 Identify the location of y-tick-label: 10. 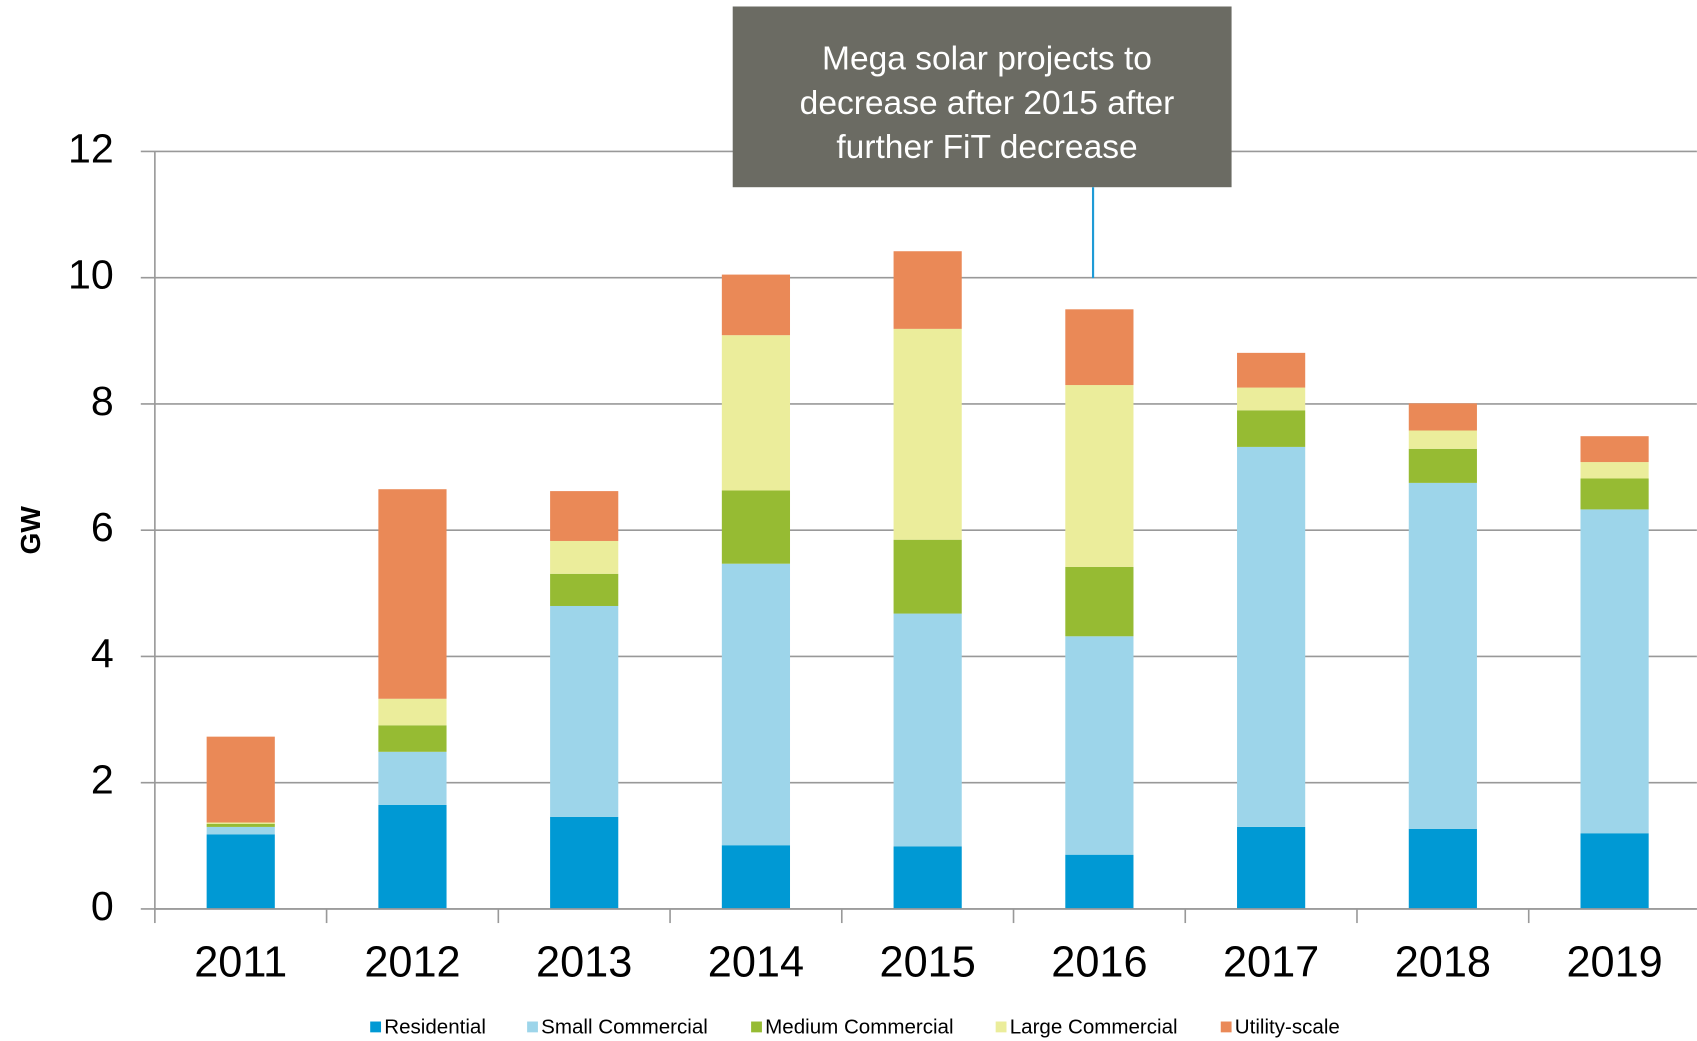
(91, 275).